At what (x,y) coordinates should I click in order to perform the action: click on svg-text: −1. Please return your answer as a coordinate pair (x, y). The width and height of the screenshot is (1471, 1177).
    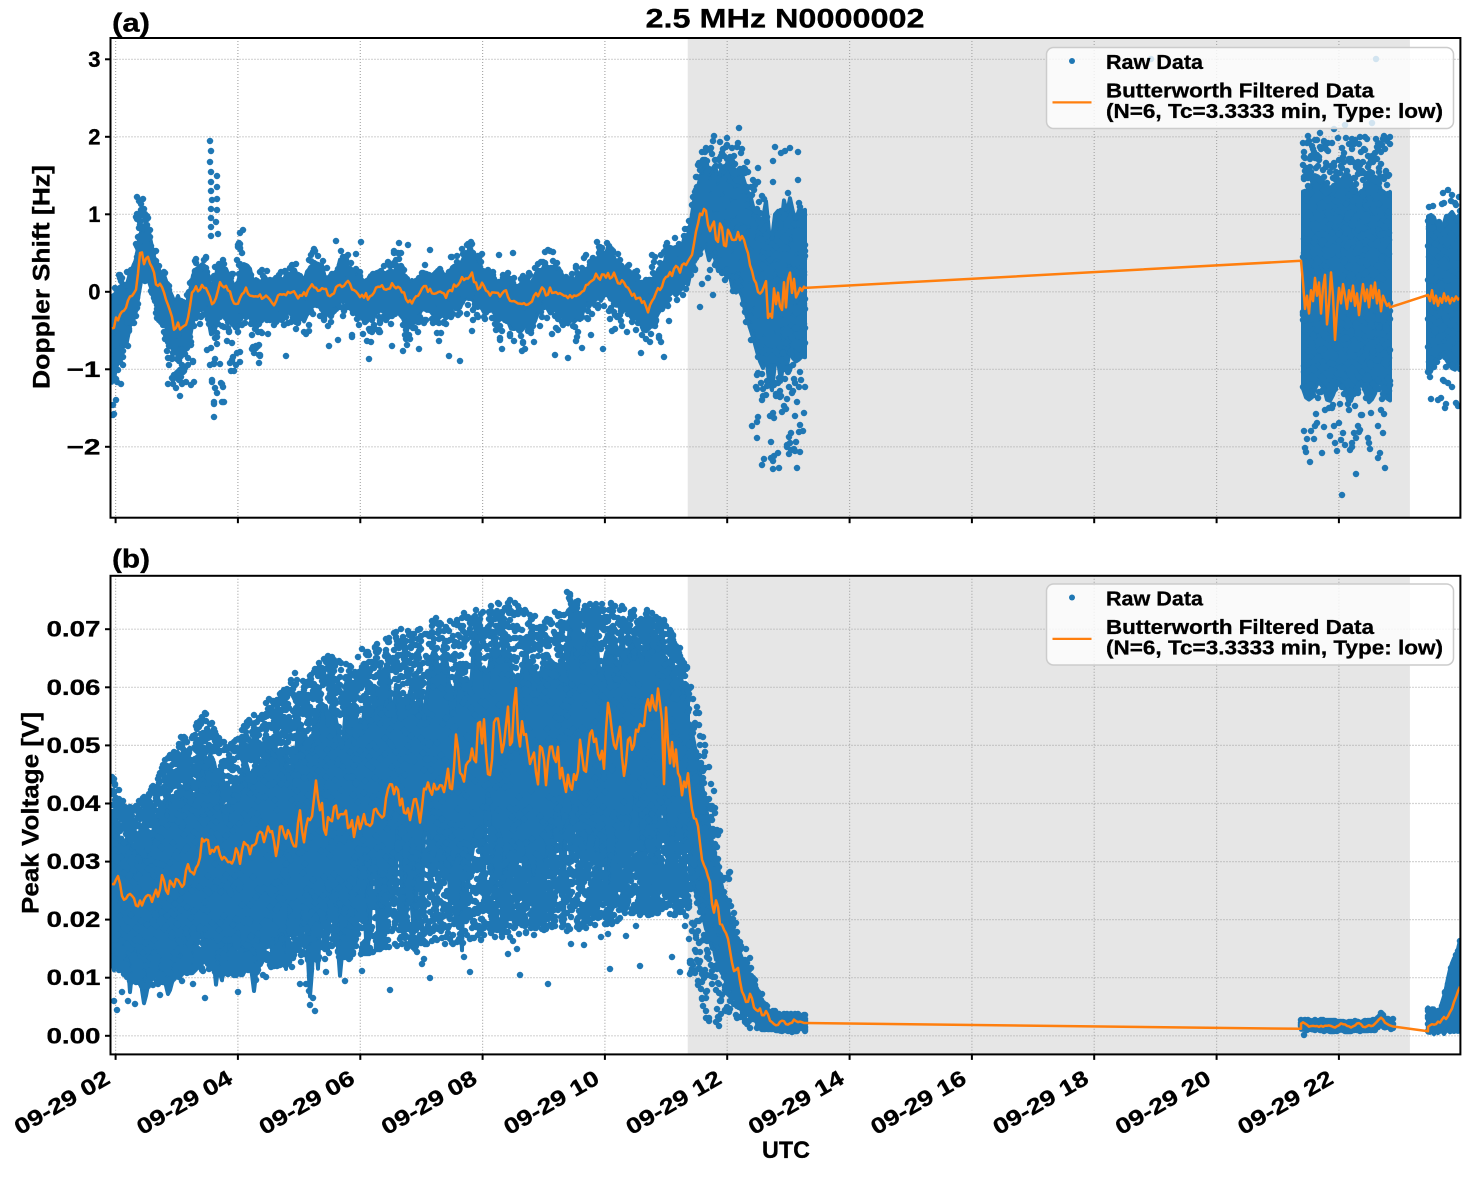
    Looking at the image, I should click on (84, 369).